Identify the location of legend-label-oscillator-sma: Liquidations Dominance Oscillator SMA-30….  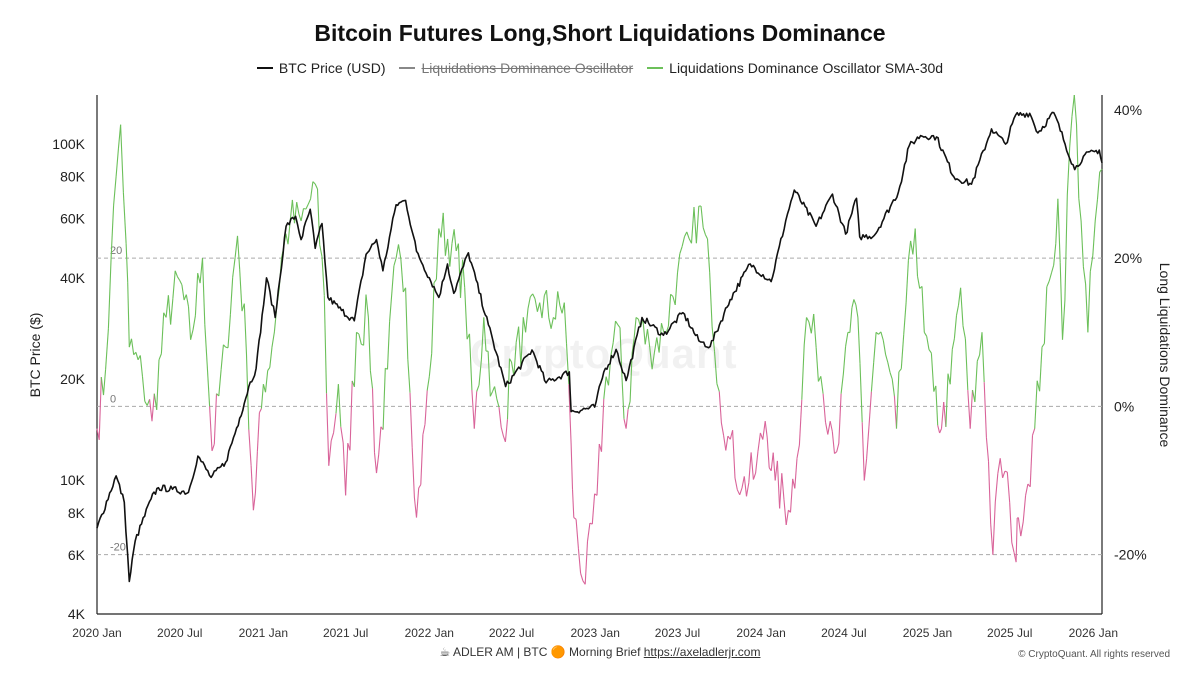
(806, 68).